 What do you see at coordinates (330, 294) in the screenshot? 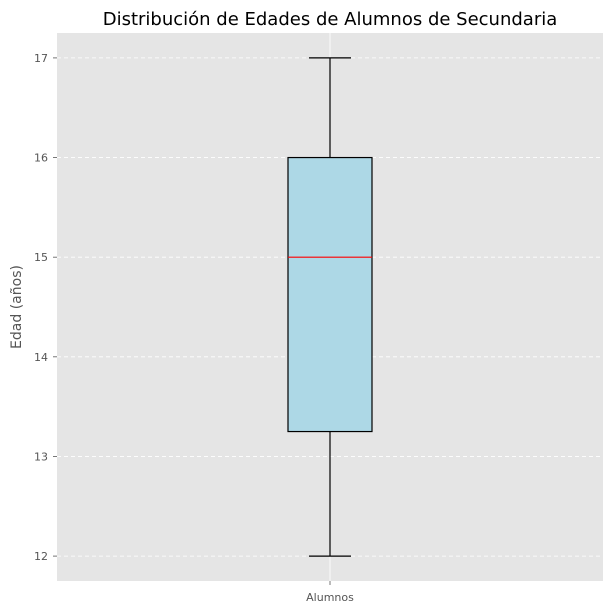
I see `interquartile-box` at bounding box center [330, 294].